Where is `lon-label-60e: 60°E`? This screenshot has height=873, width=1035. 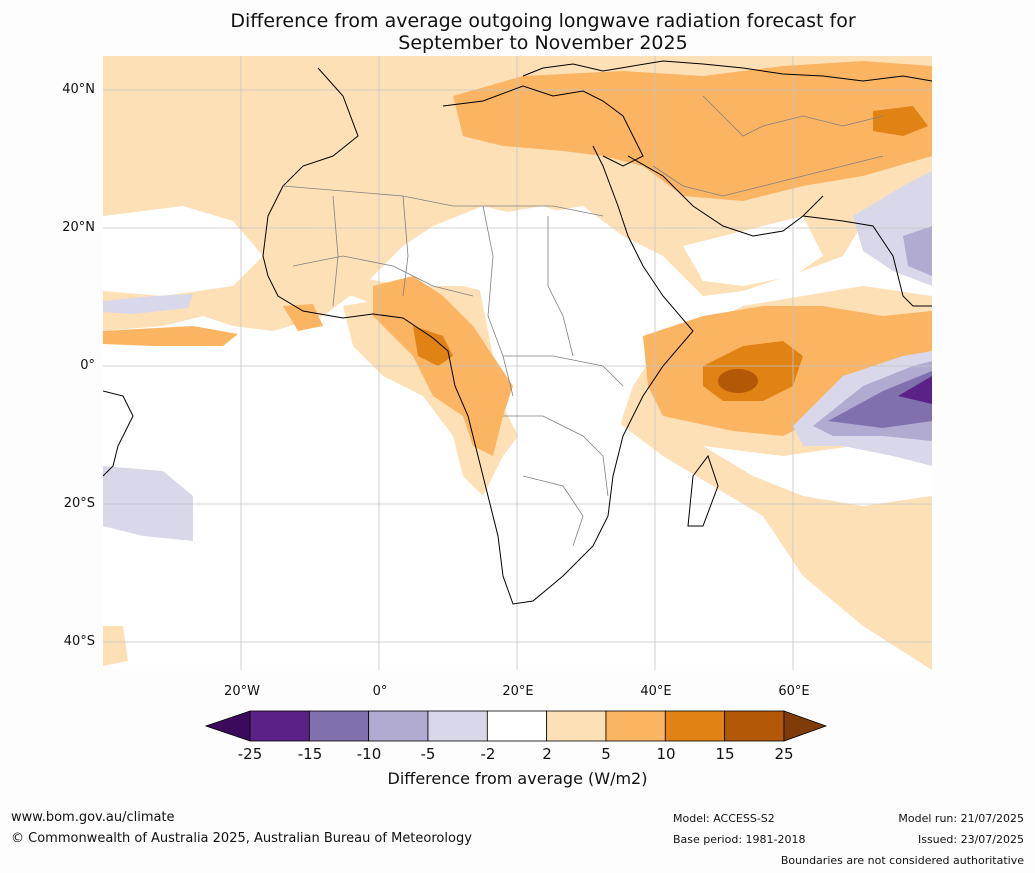
lon-label-60e: 60°E is located at coordinates (794, 691).